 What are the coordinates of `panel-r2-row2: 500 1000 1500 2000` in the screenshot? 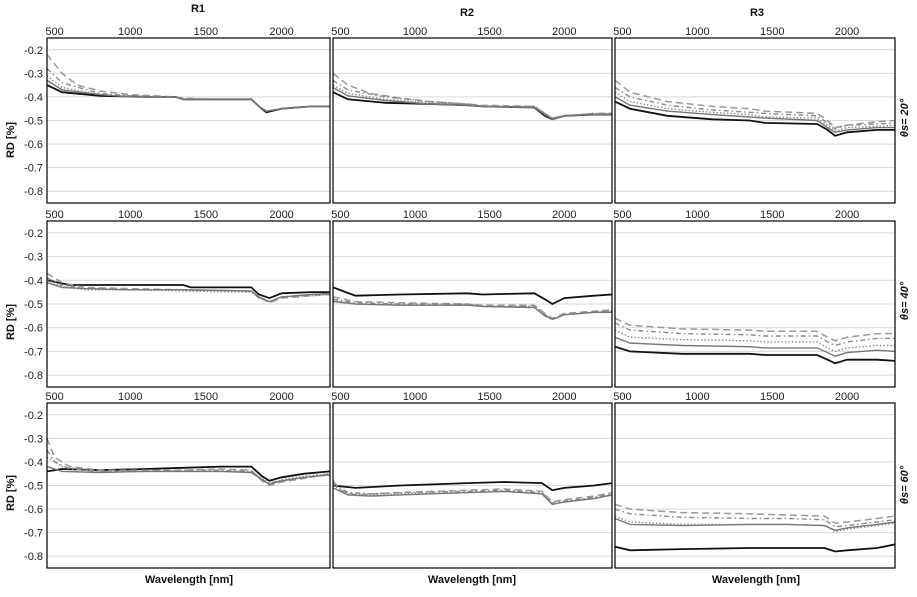 It's located at (472, 298).